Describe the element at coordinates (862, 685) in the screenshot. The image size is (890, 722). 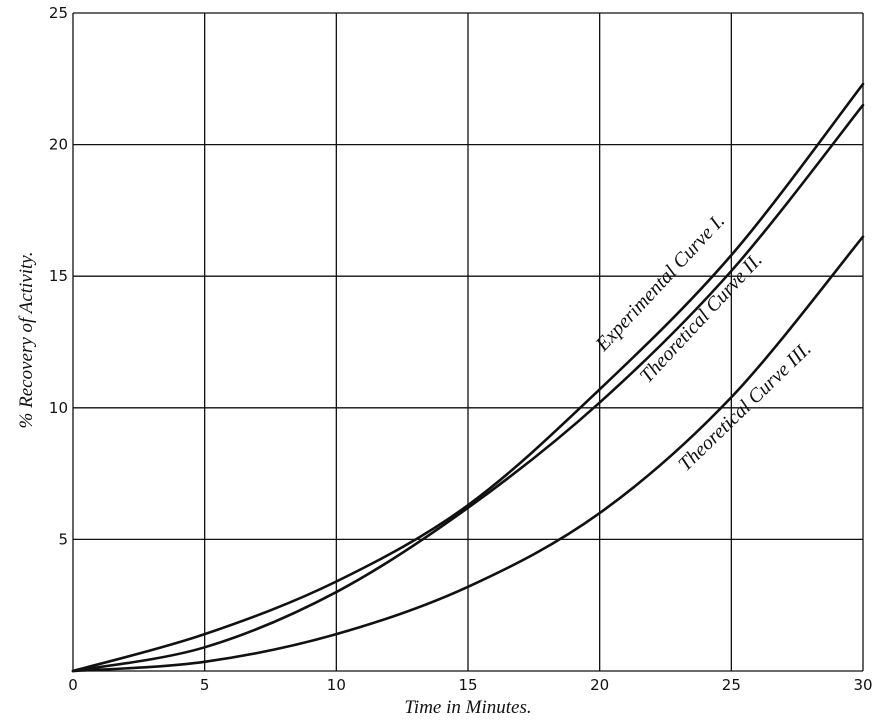
I see `x-tick-label: 30` at that location.